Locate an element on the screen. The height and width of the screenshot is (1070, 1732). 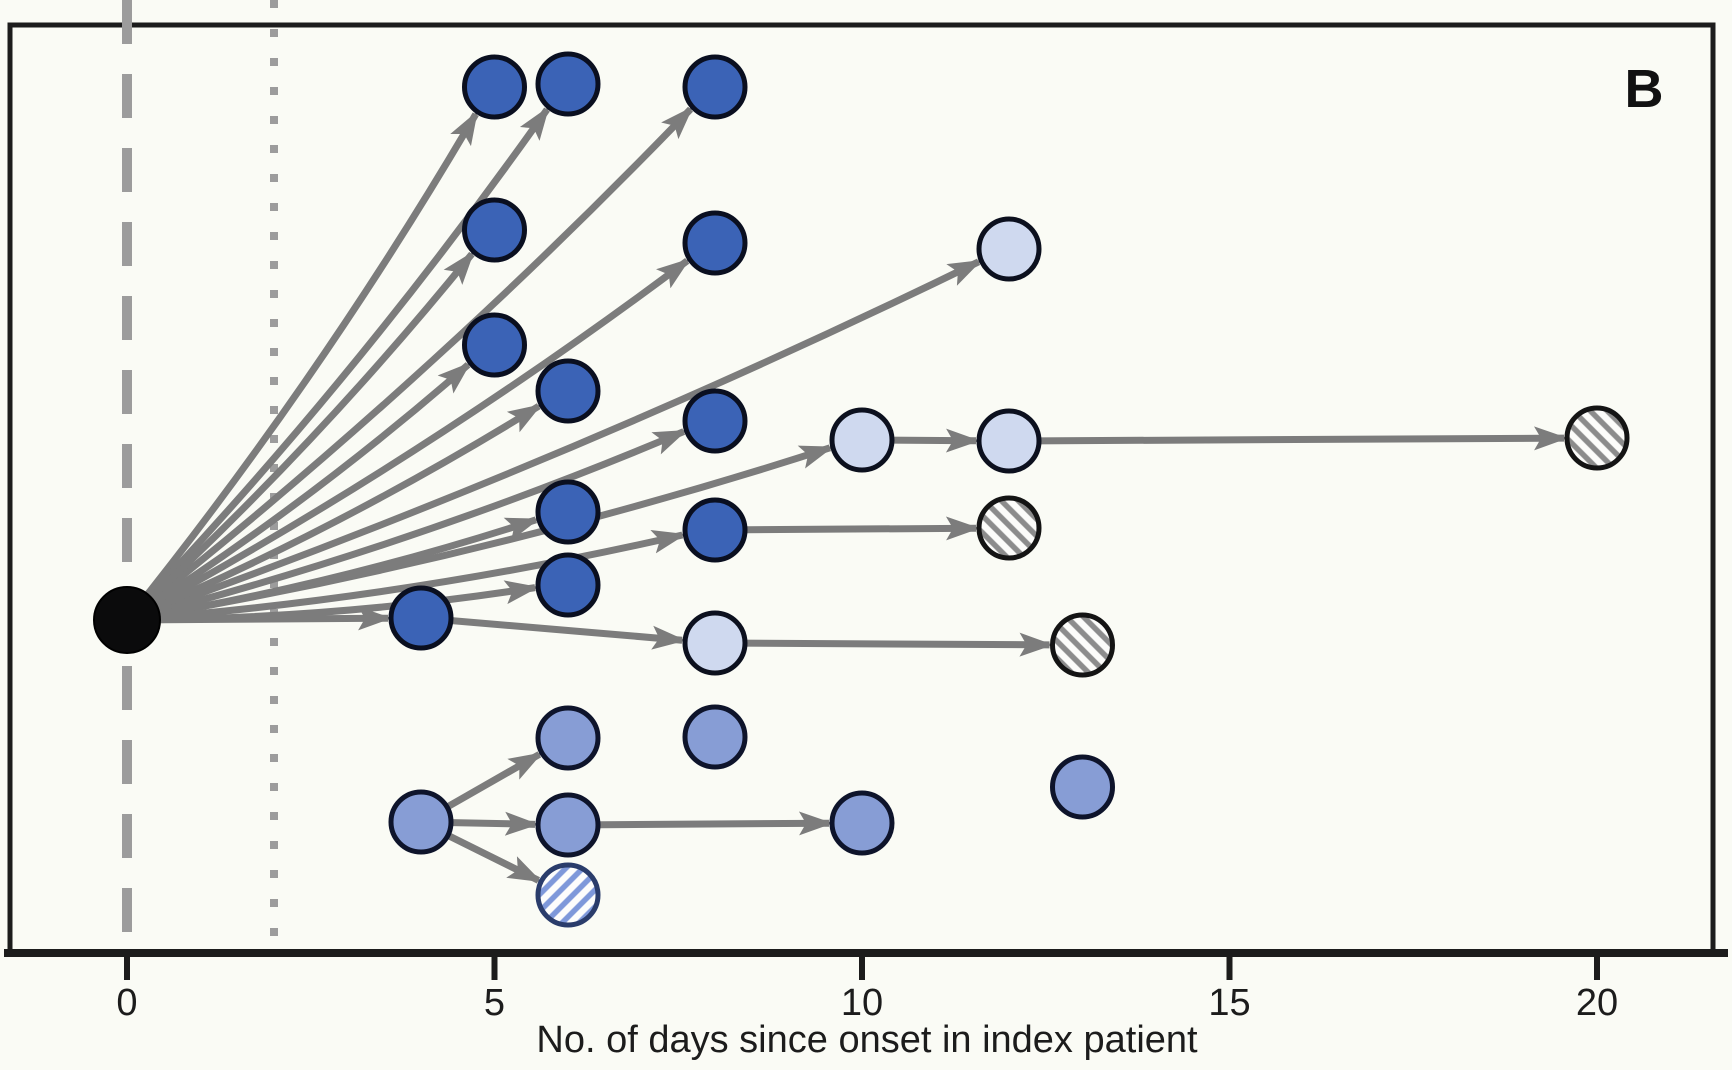
case-node-hatched-gray-day20 is located at coordinates (1597, 438).